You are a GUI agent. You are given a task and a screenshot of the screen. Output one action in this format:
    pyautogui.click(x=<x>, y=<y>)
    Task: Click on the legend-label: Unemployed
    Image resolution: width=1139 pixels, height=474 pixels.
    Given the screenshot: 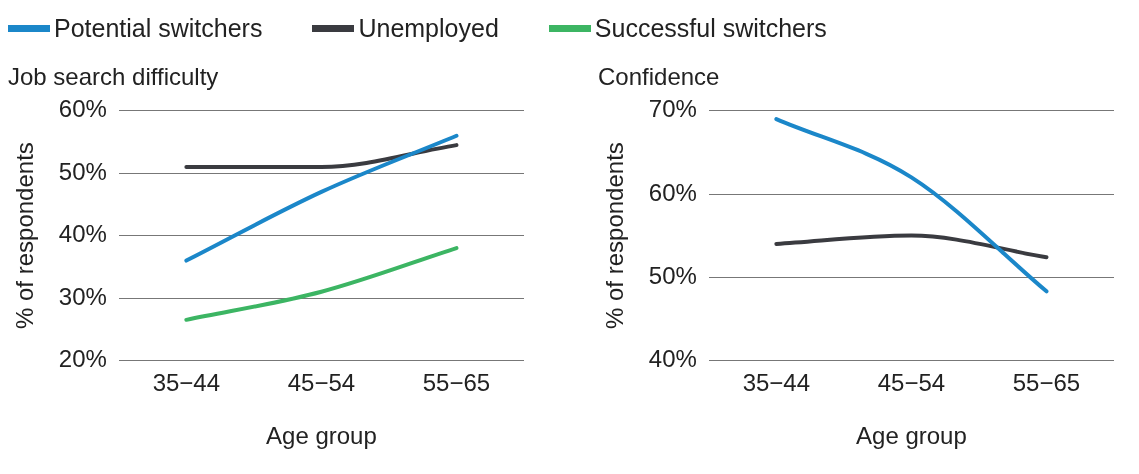 What is the action you would take?
    pyautogui.click(x=428, y=28)
    